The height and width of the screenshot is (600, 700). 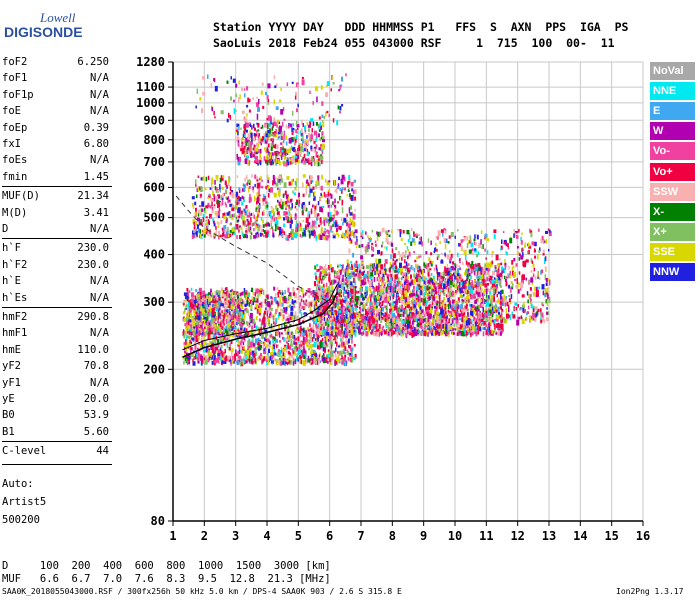 I want to click on param-value: N/A, so click(x=99, y=229).